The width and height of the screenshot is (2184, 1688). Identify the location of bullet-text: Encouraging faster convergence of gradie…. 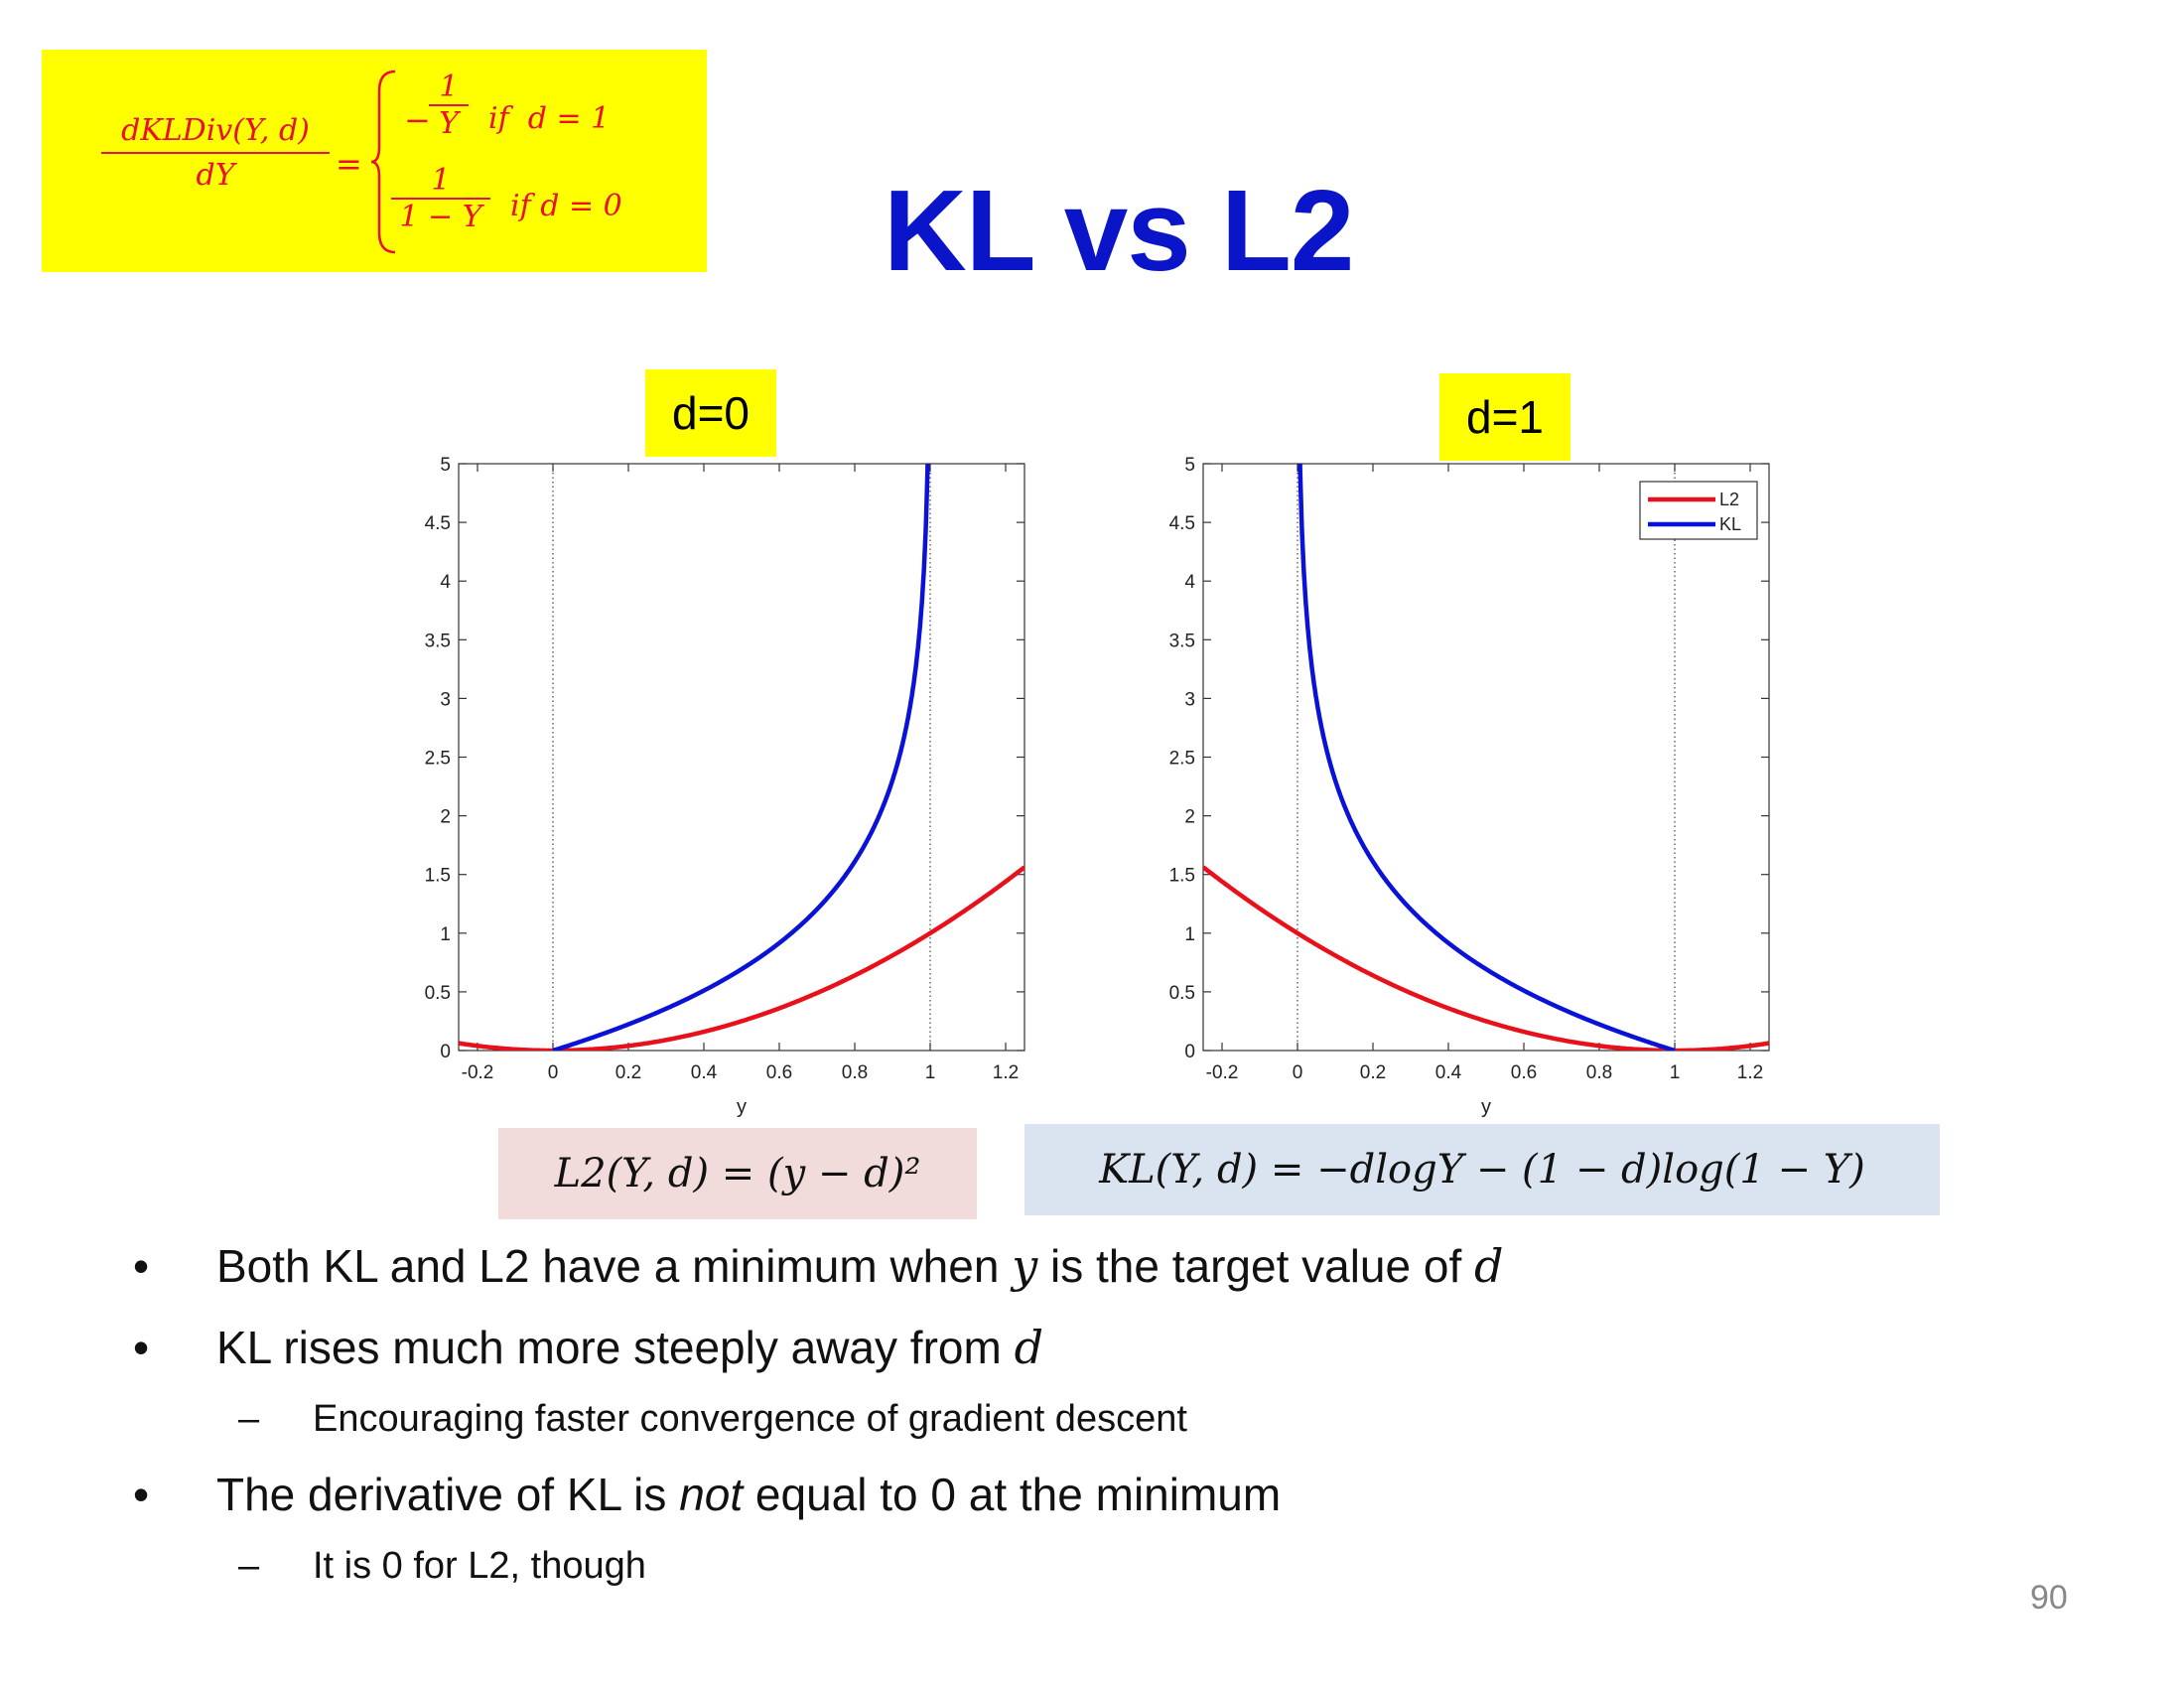
(750, 1419).